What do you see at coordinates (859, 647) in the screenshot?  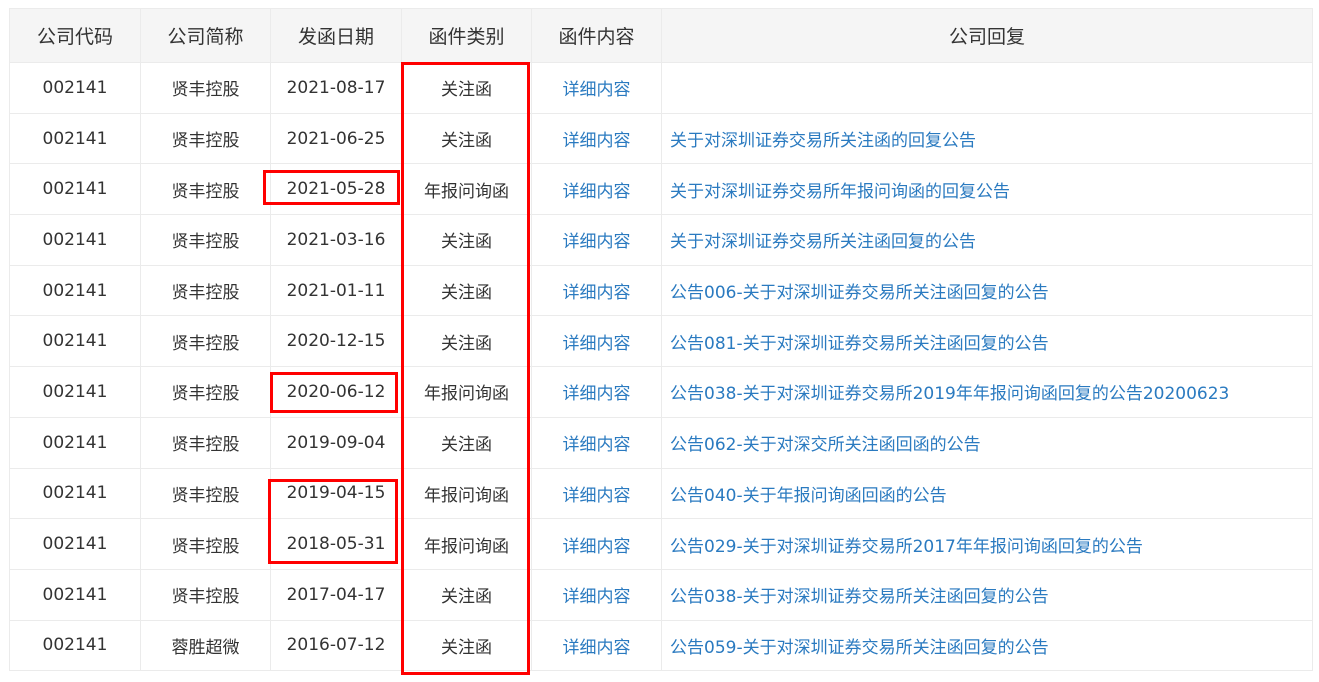 I see `company-reply-link: 公告059-关于对深圳证券交易所关注函回复的公告` at bounding box center [859, 647].